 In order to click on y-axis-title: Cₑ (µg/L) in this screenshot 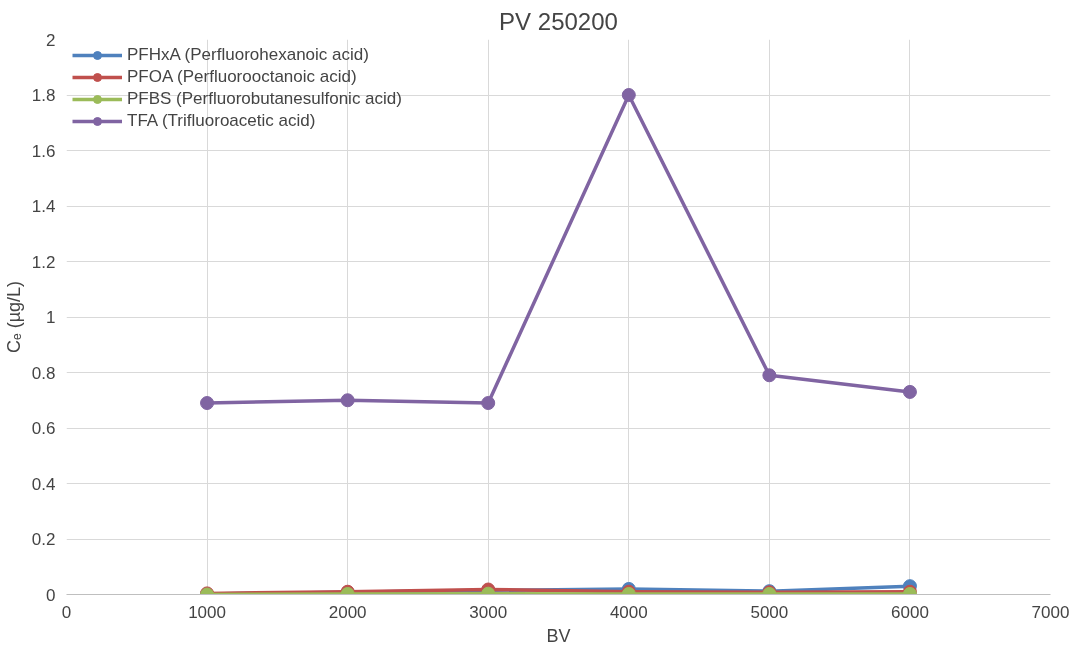, I will do `click(13, 317)`.